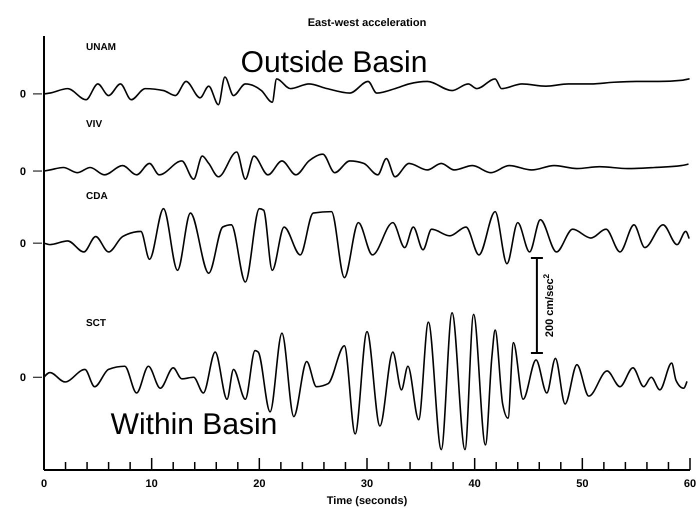 The width and height of the screenshot is (698, 517). Describe the element at coordinates (690, 484) in the screenshot. I see `x-tick-label: 60` at that location.